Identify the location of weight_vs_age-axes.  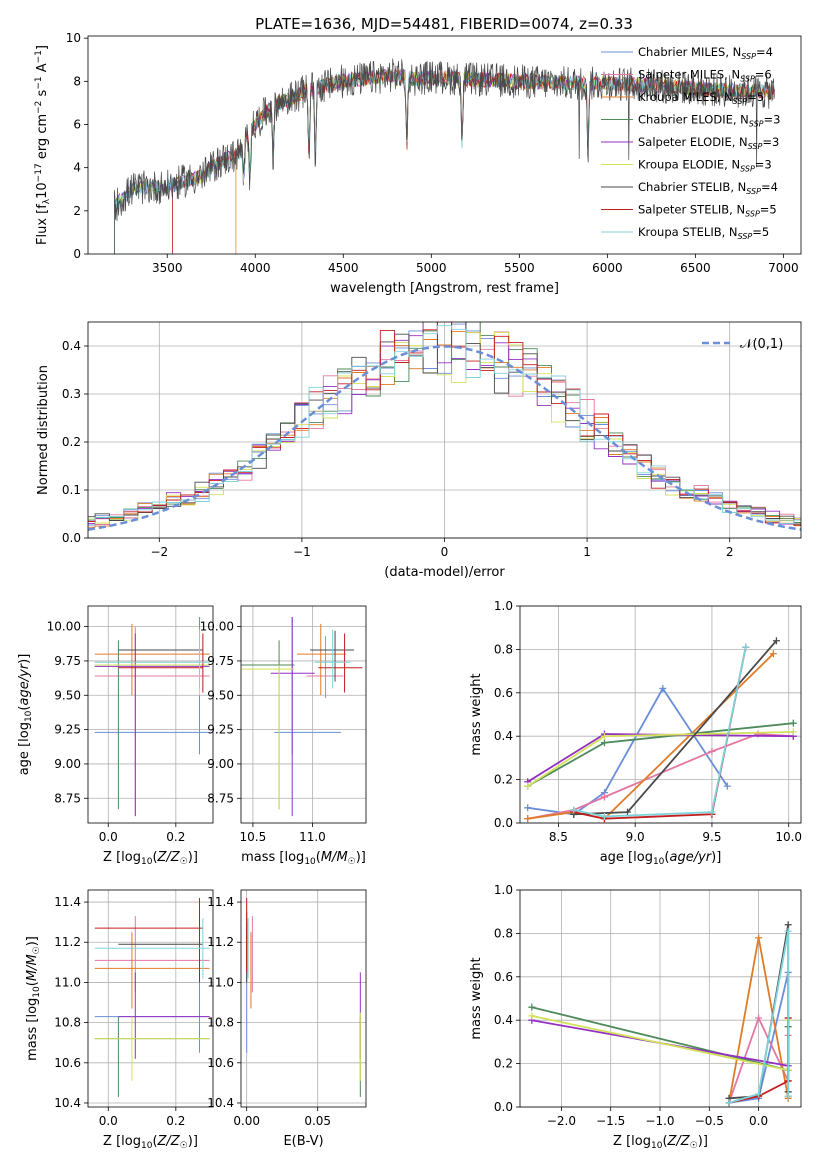
(658, 716).